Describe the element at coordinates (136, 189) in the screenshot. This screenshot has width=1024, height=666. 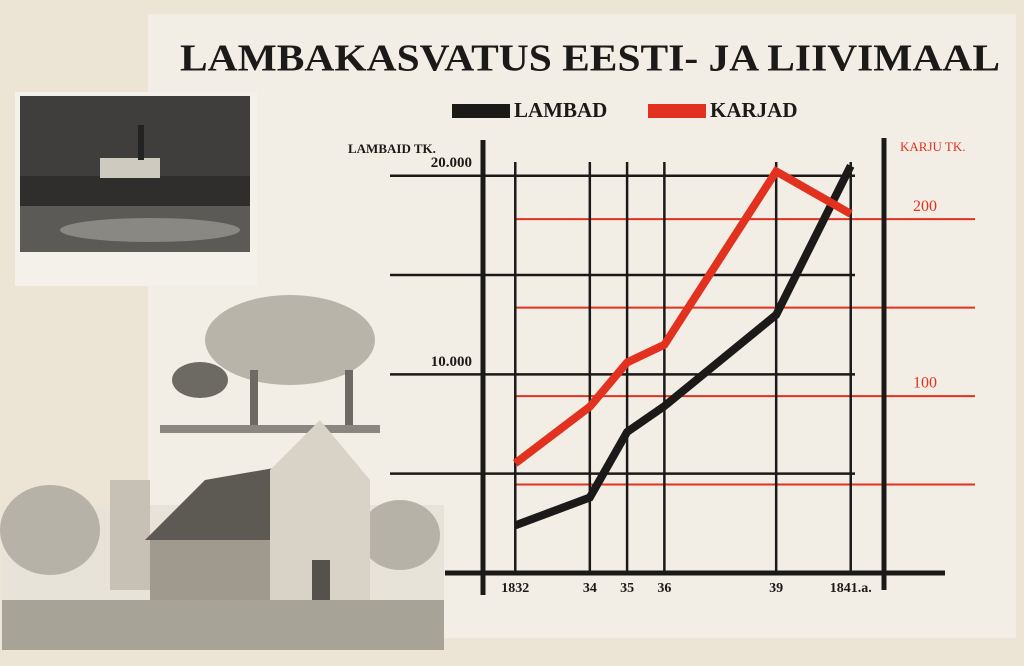
I see `photo-manor` at that location.